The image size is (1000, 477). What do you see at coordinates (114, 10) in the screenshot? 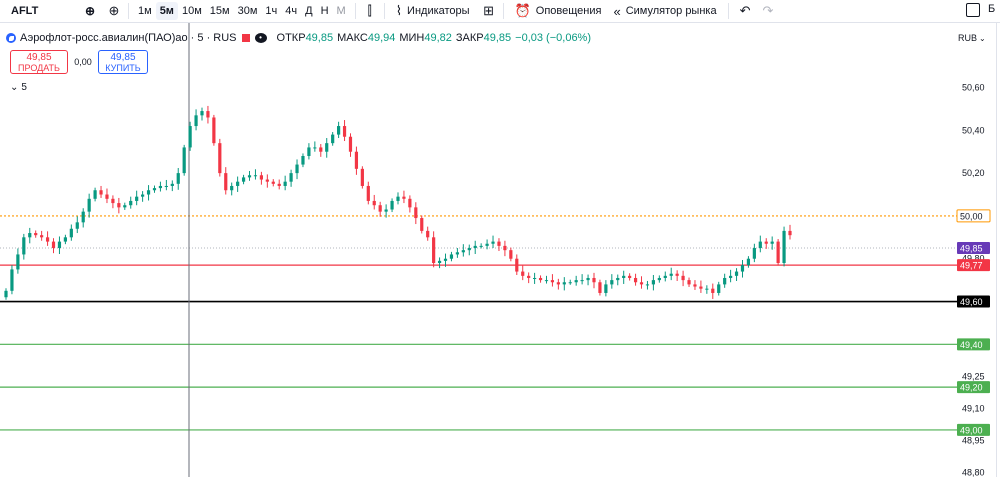
I see `compare-add-icon: ⊕` at bounding box center [114, 10].